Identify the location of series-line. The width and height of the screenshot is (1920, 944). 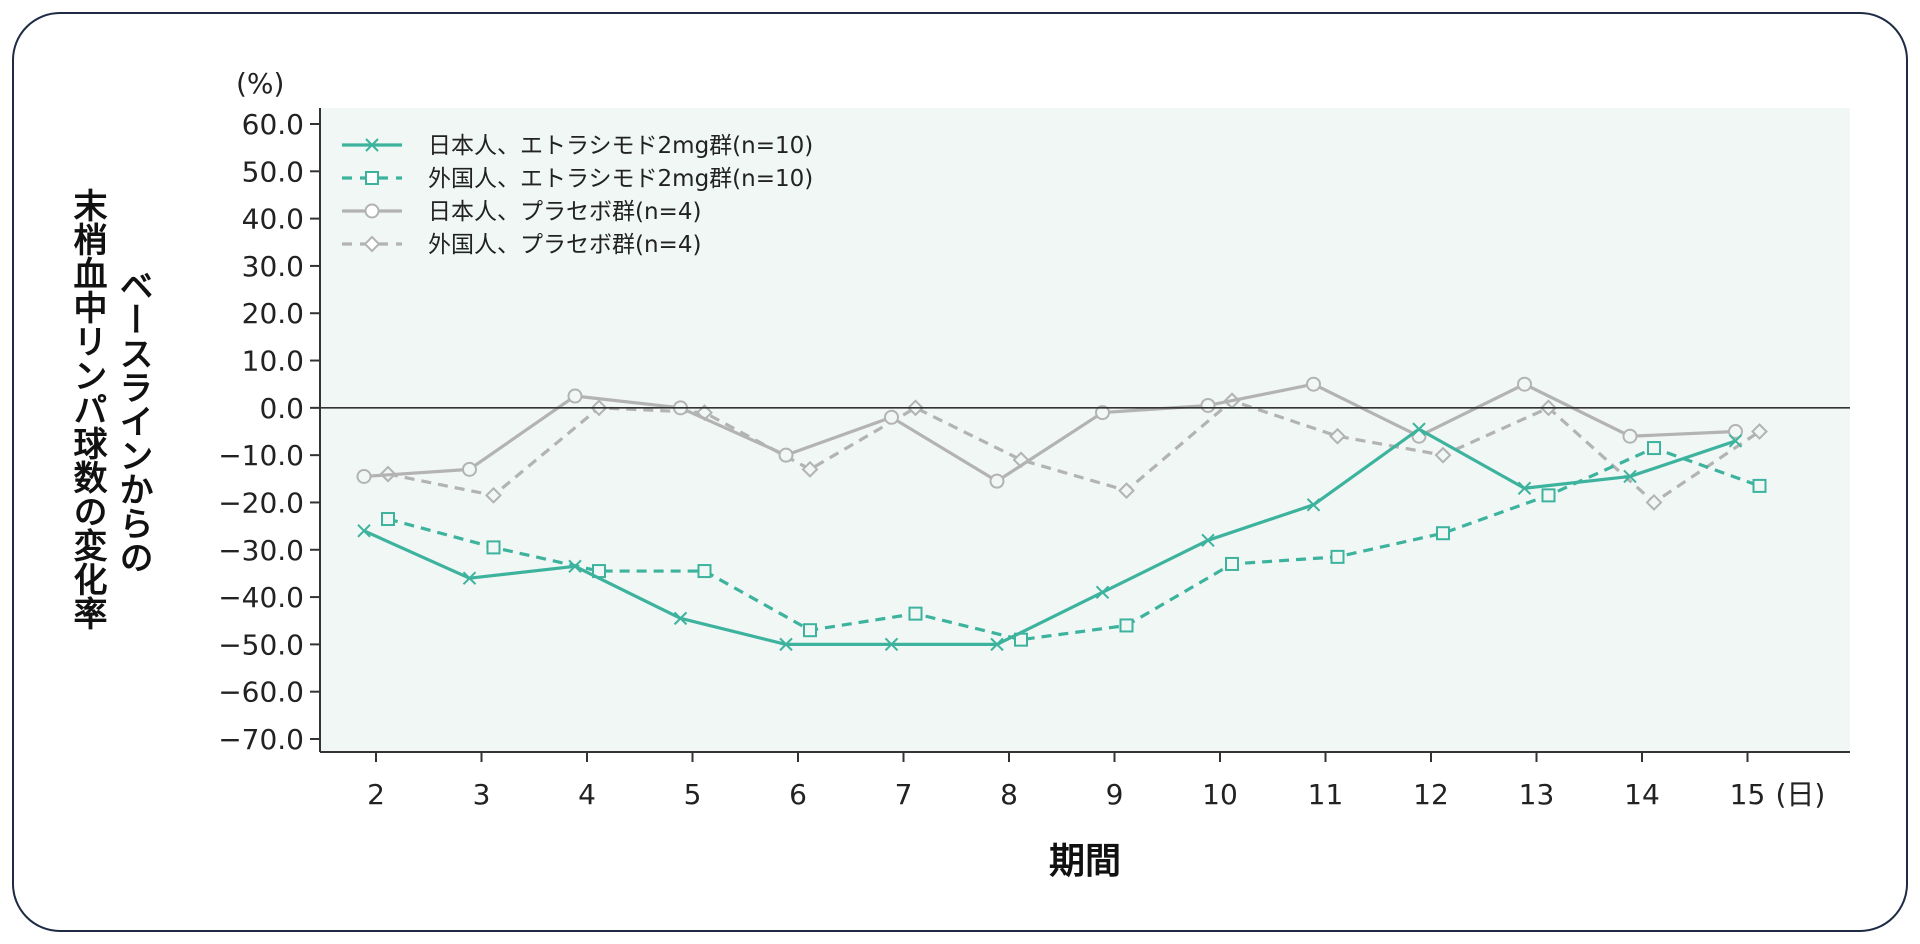
(1049, 432).